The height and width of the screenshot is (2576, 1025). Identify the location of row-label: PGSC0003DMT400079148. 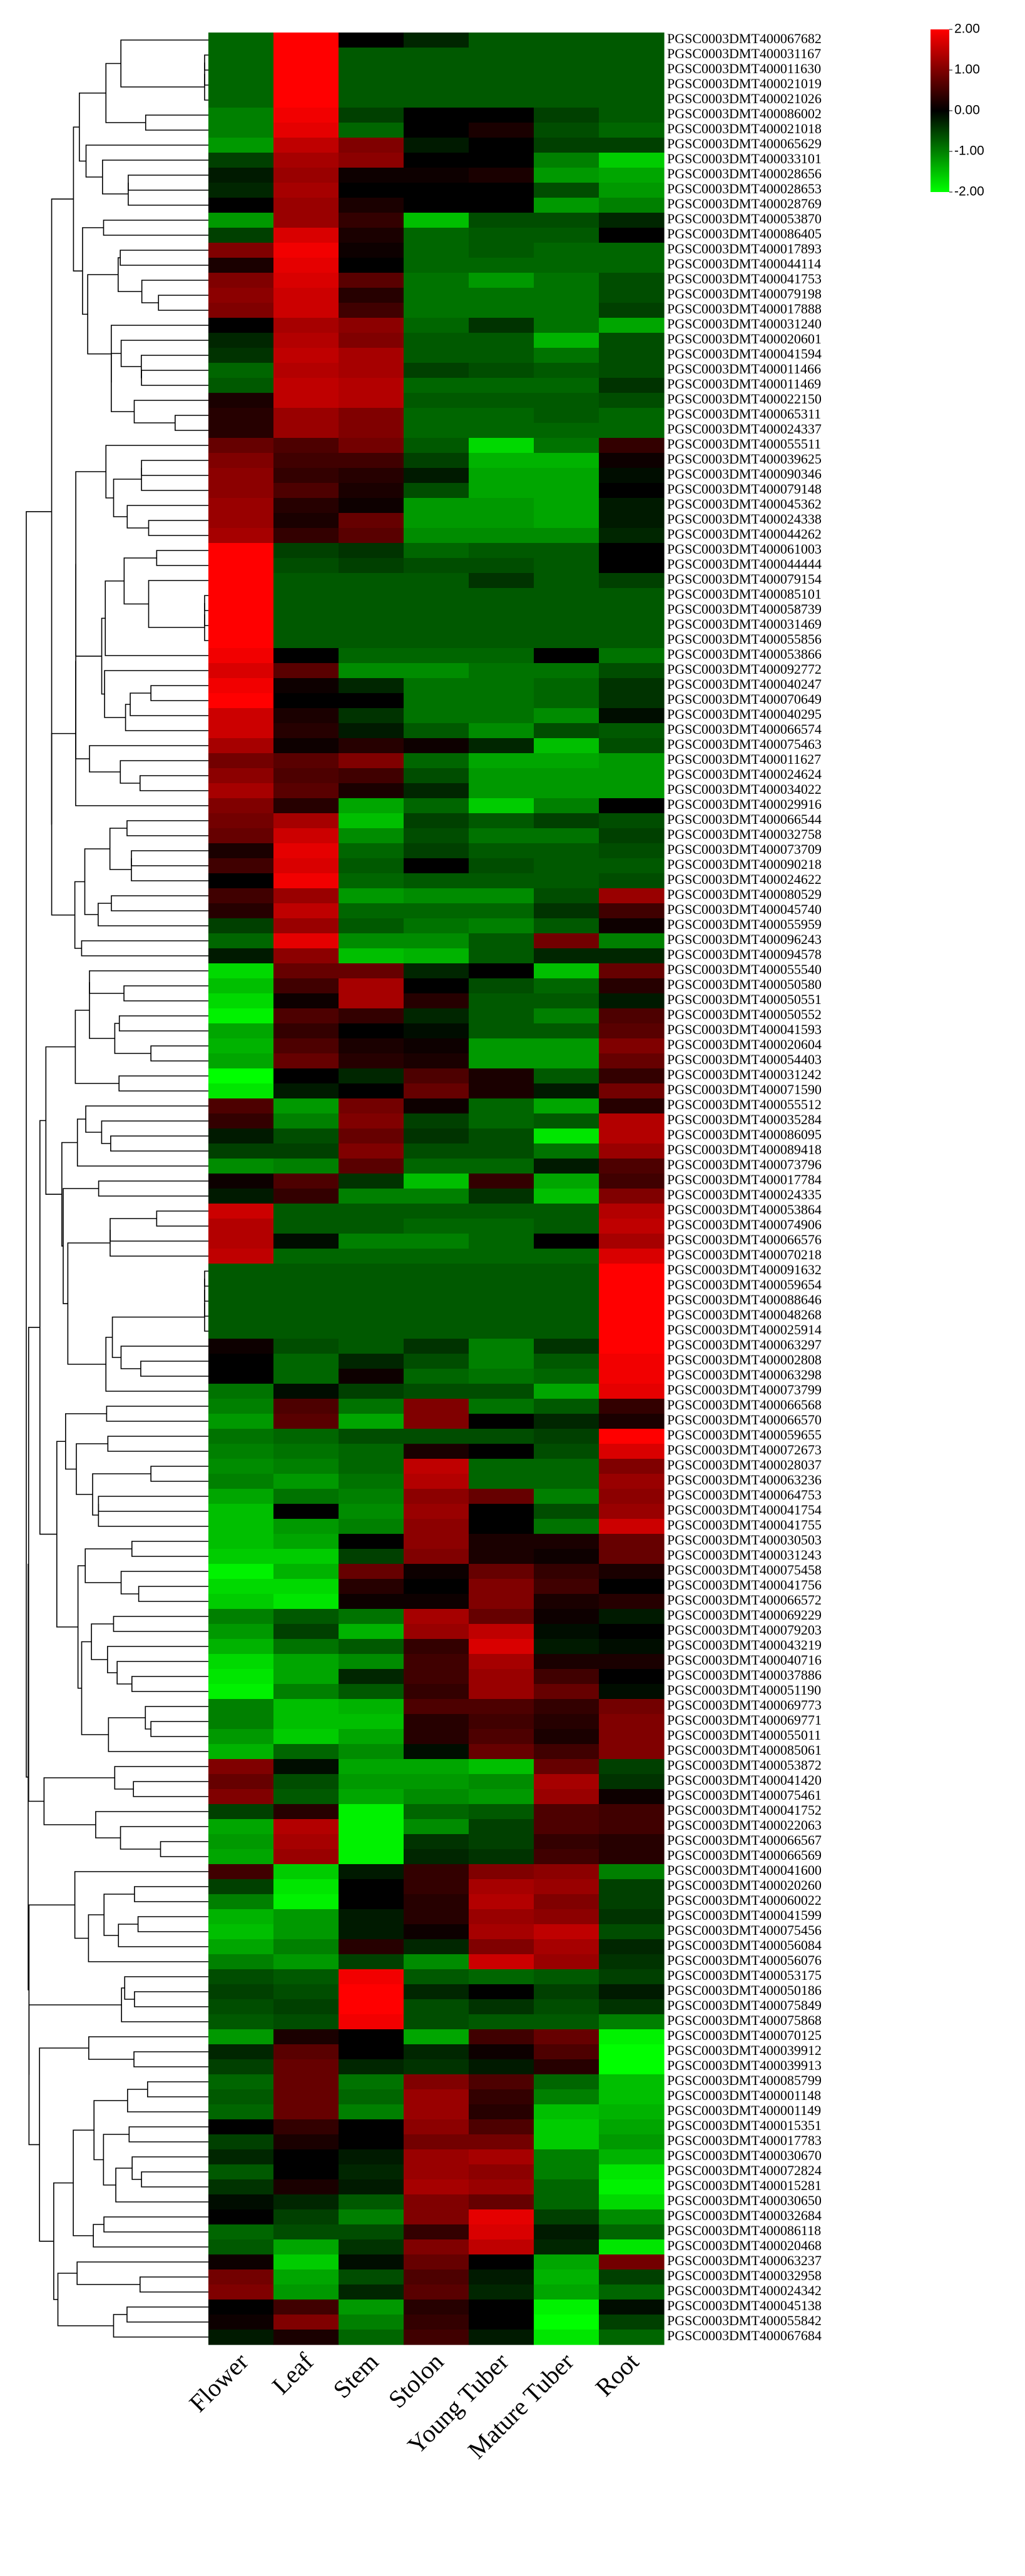
(744, 489).